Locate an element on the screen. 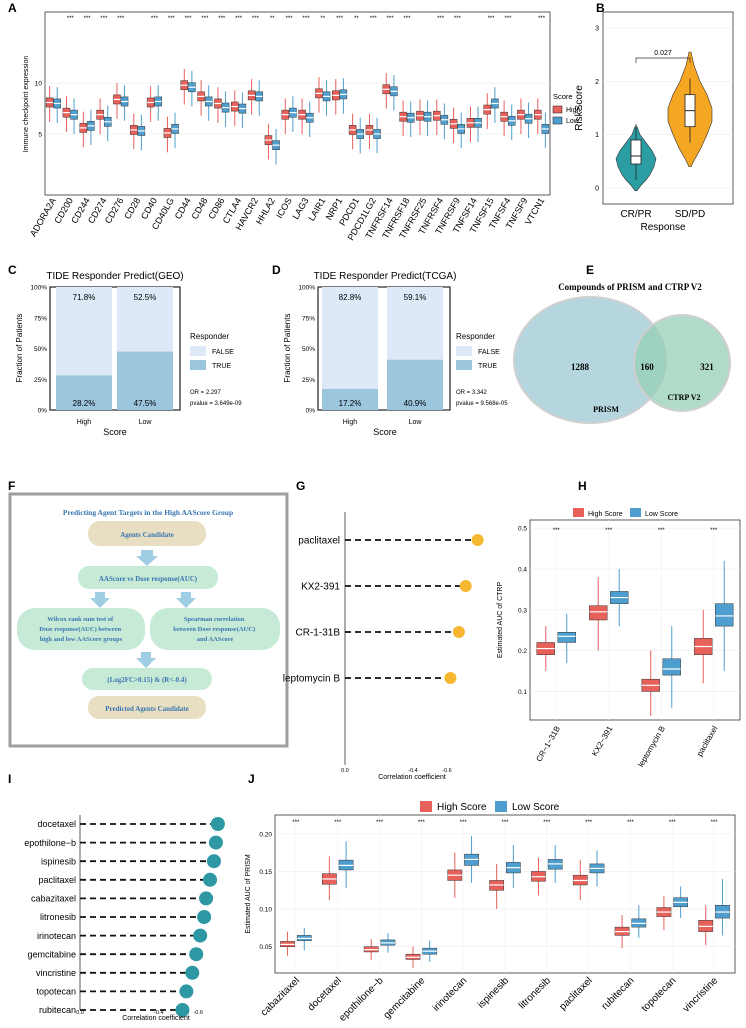  bar-false-label: 82.8% is located at coordinates (350, 297).